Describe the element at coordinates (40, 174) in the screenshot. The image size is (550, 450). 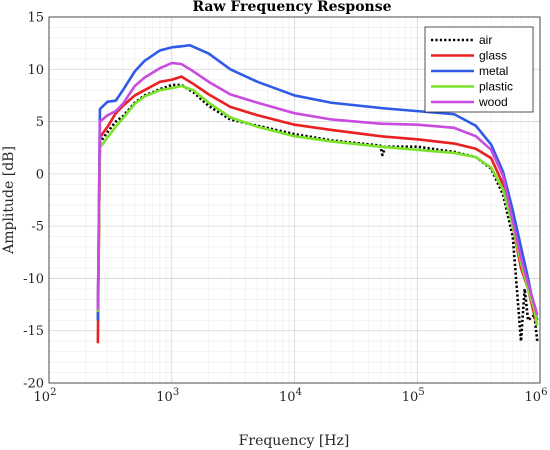
I see `y-tick-label: 0` at that location.